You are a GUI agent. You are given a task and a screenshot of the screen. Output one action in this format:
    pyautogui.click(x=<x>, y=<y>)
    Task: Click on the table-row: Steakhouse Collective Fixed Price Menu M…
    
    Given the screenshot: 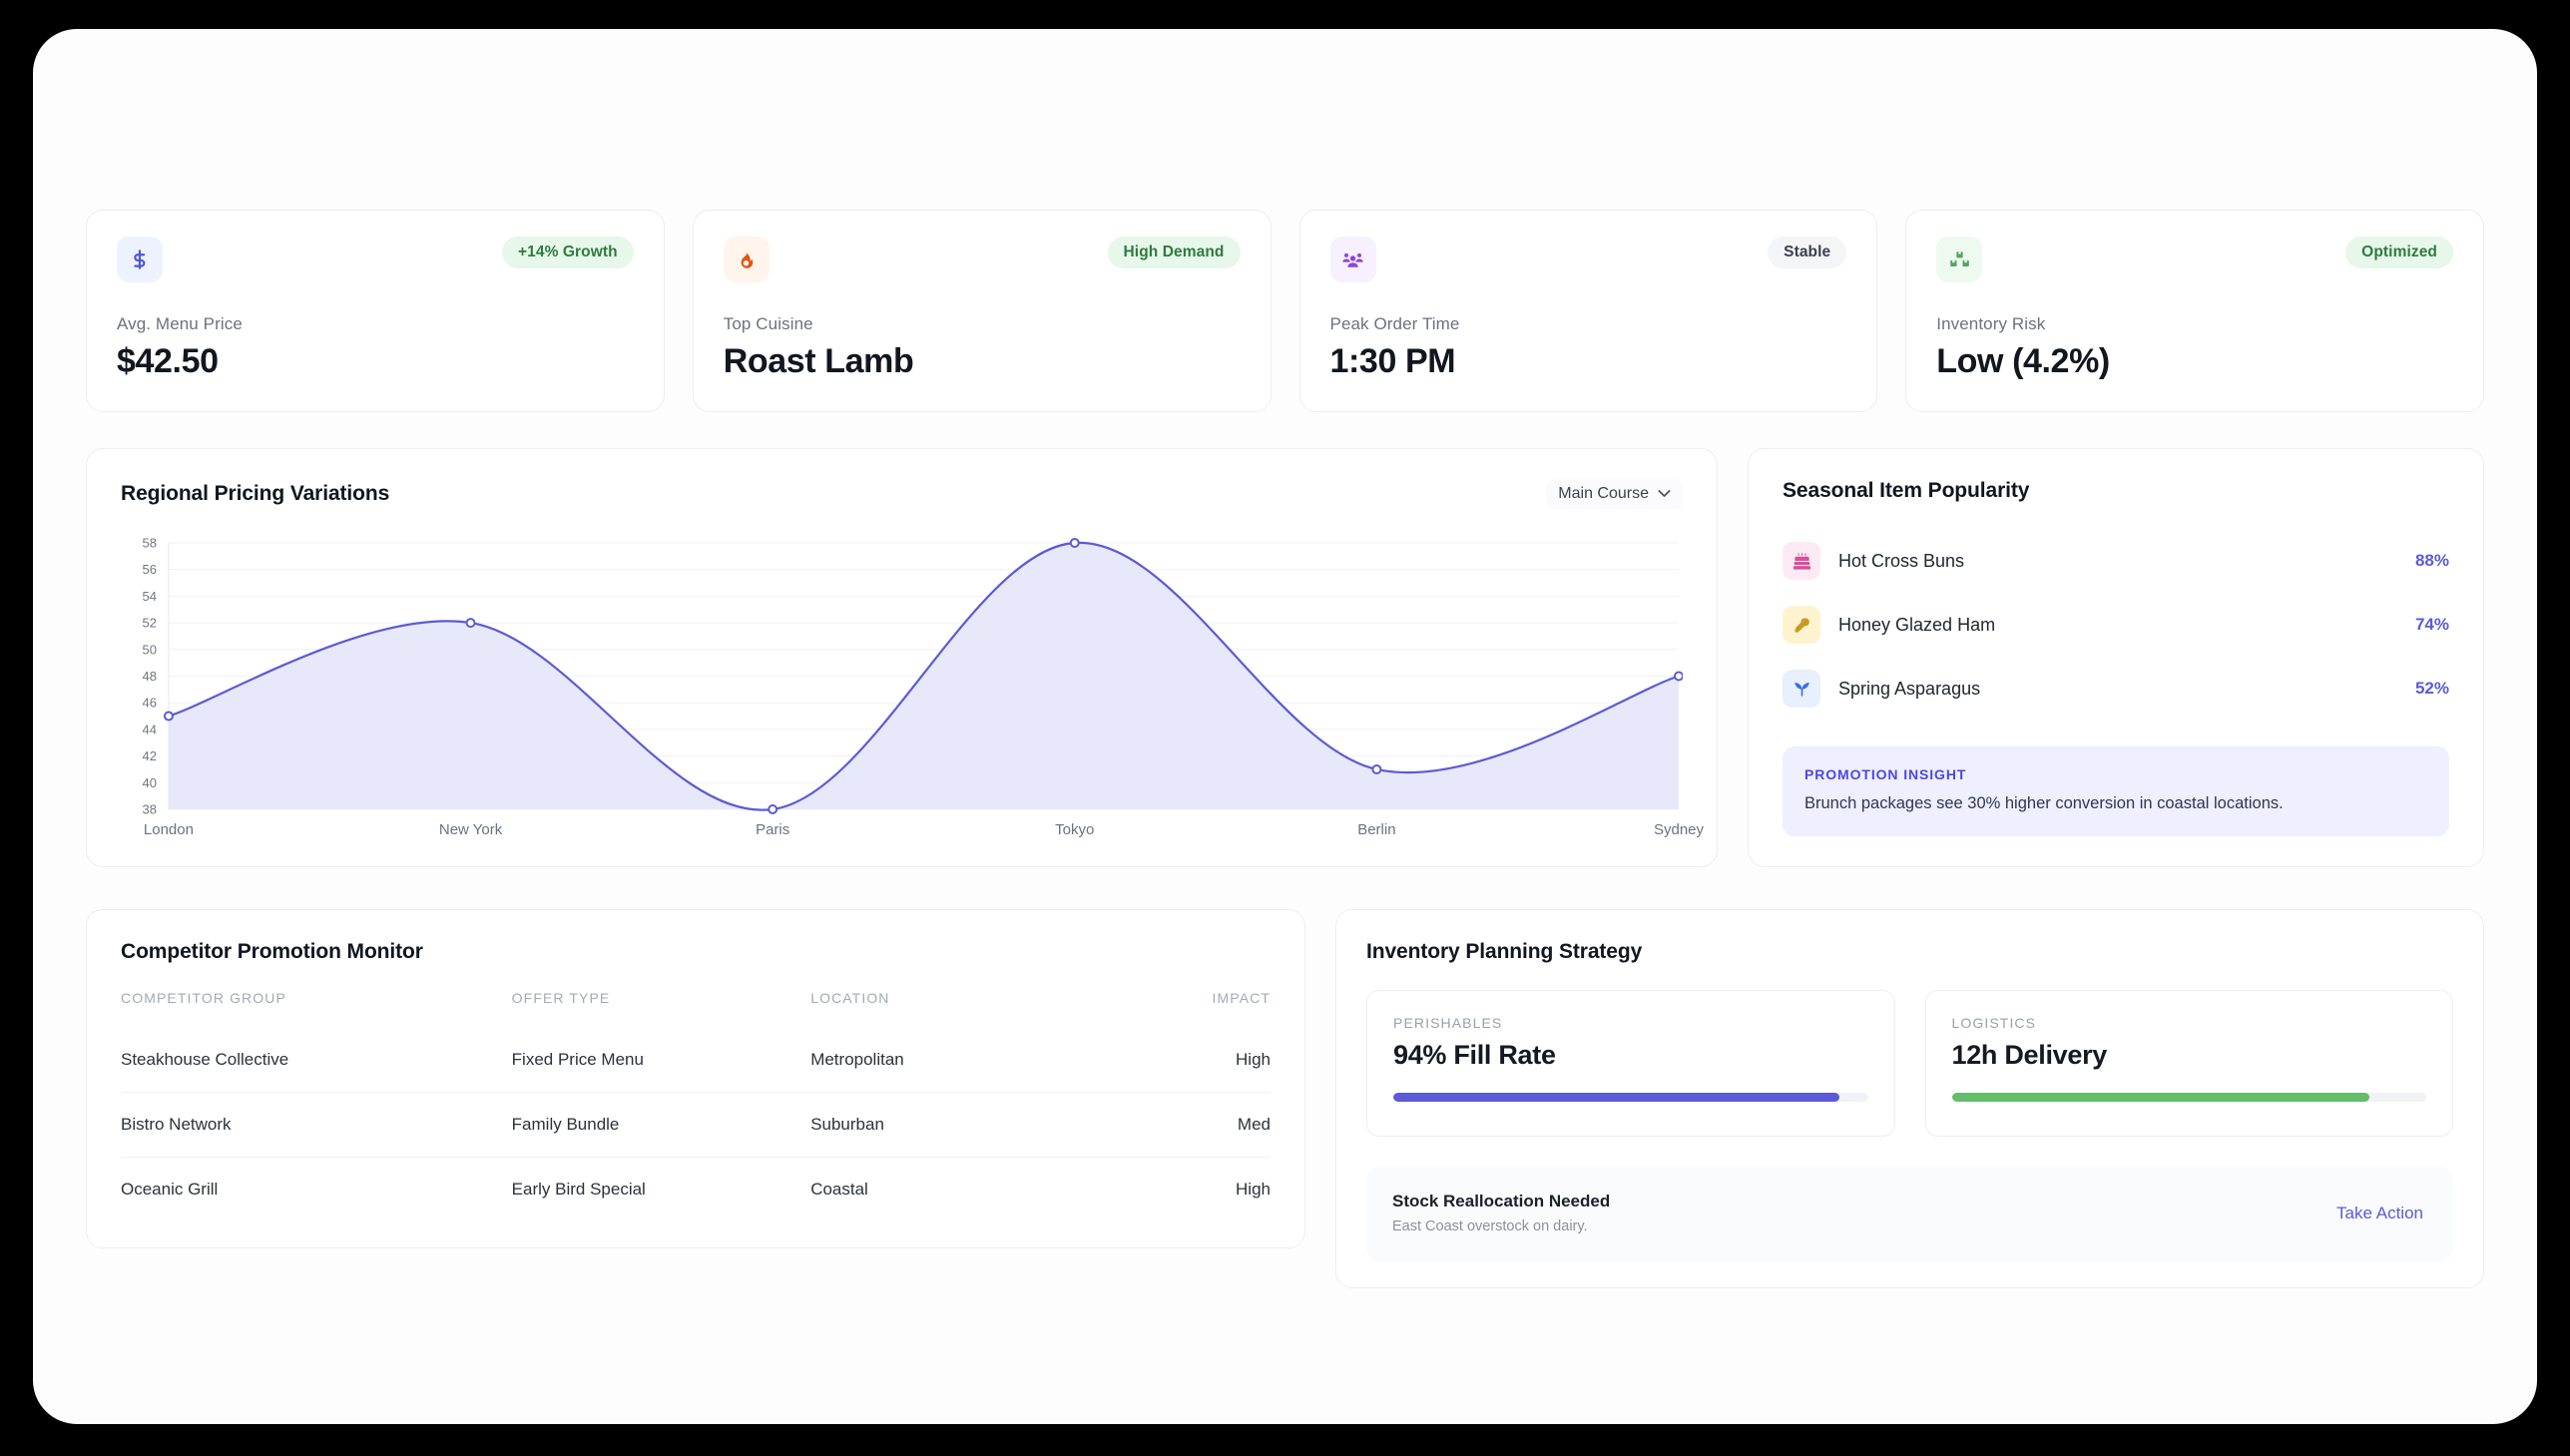 What is the action you would take?
    pyautogui.click(x=696, y=1060)
    